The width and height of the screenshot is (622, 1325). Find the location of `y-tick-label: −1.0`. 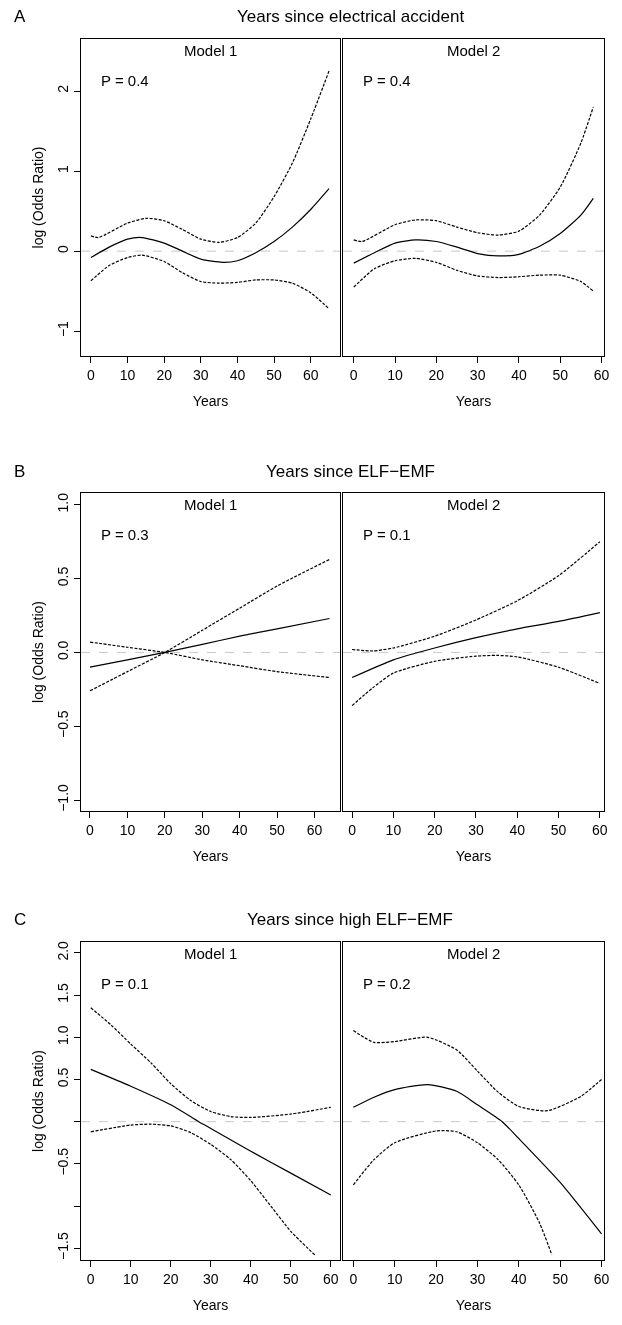

y-tick-label: −1.0 is located at coordinates (63, 797).